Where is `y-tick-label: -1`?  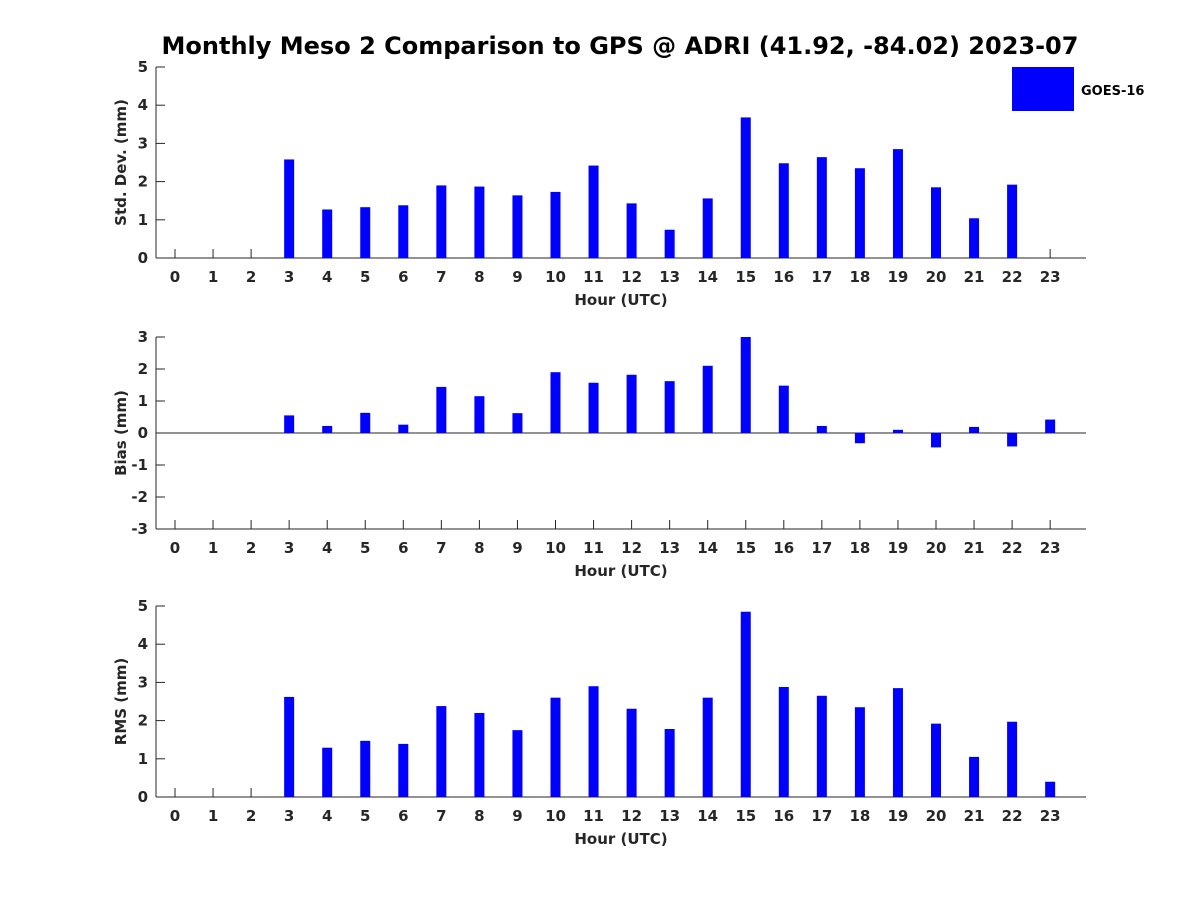 y-tick-label: -1 is located at coordinates (139, 465).